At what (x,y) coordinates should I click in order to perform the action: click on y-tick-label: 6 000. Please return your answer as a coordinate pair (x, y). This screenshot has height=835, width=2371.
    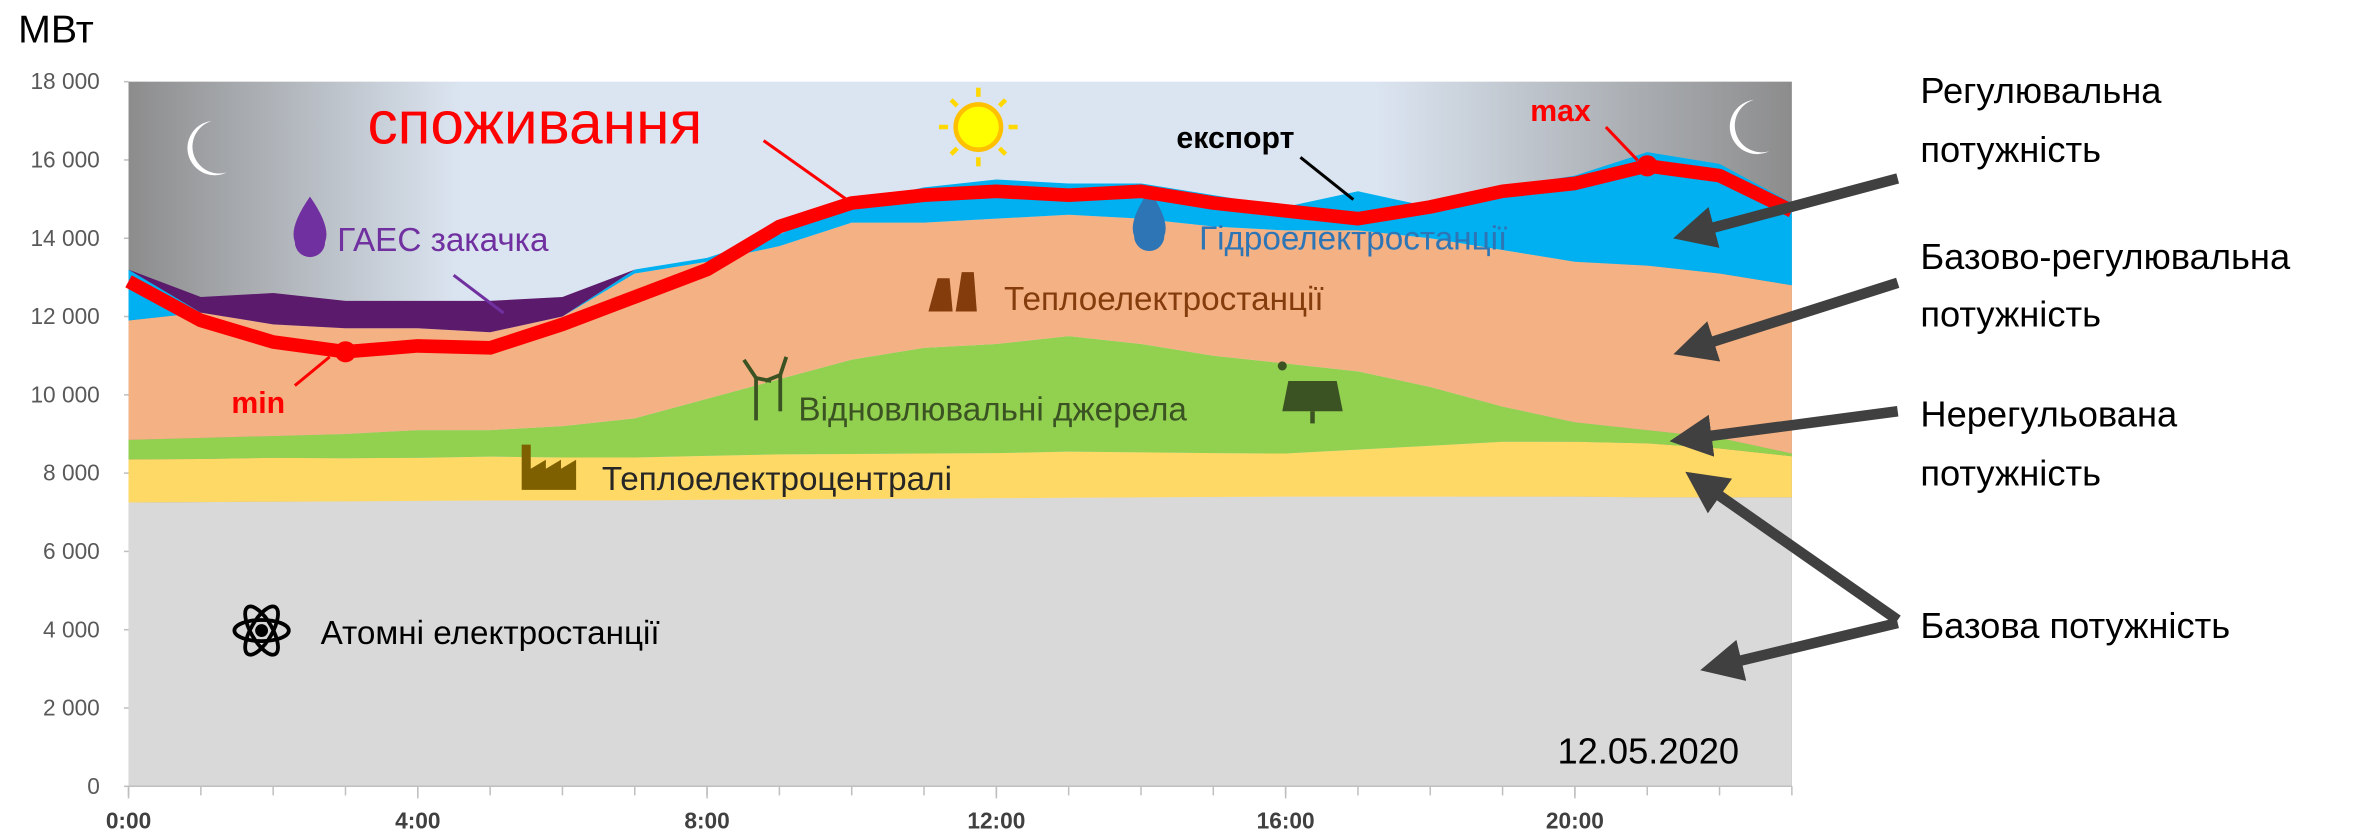
    Looking at the image, I should click on (71, 551).